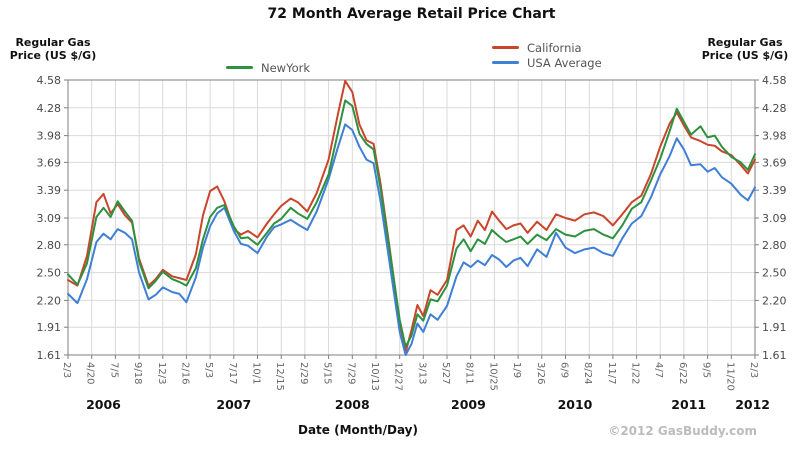 The width and height of the screenshot is (800, 450). I want to click on california-line-swatch, so click(505, 47).